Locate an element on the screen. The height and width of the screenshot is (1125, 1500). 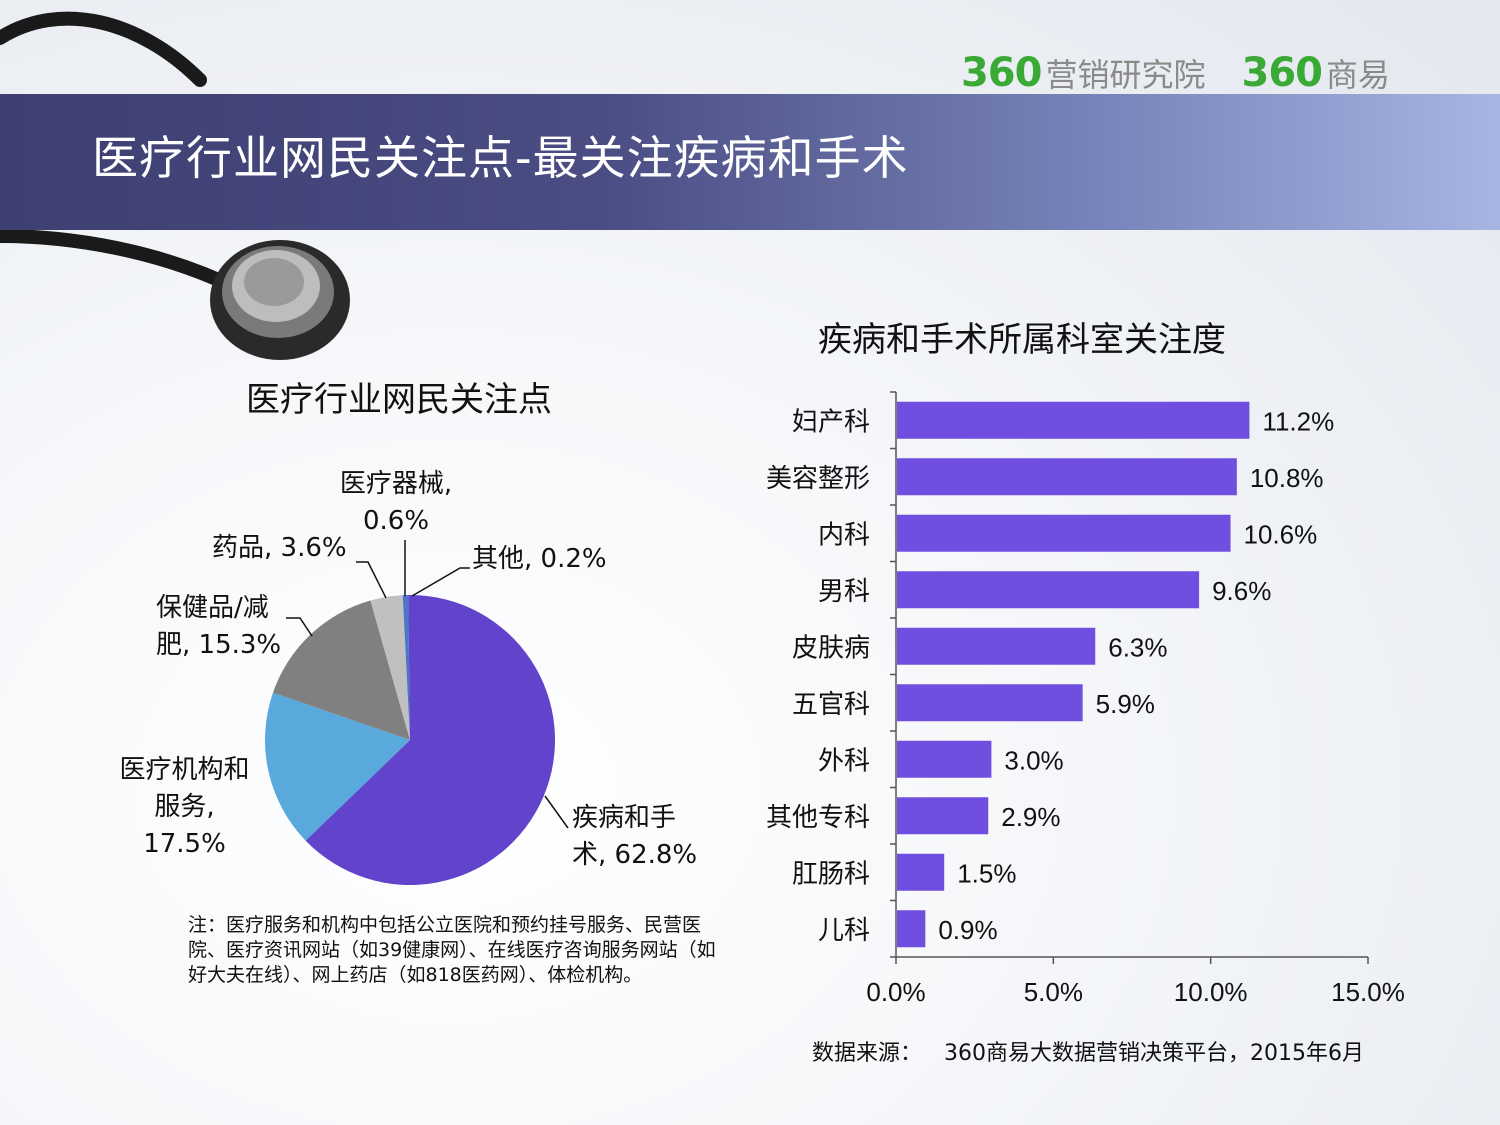
label-health: 保健品/减 肥, 15.3% is located at coordinates (218, 627).